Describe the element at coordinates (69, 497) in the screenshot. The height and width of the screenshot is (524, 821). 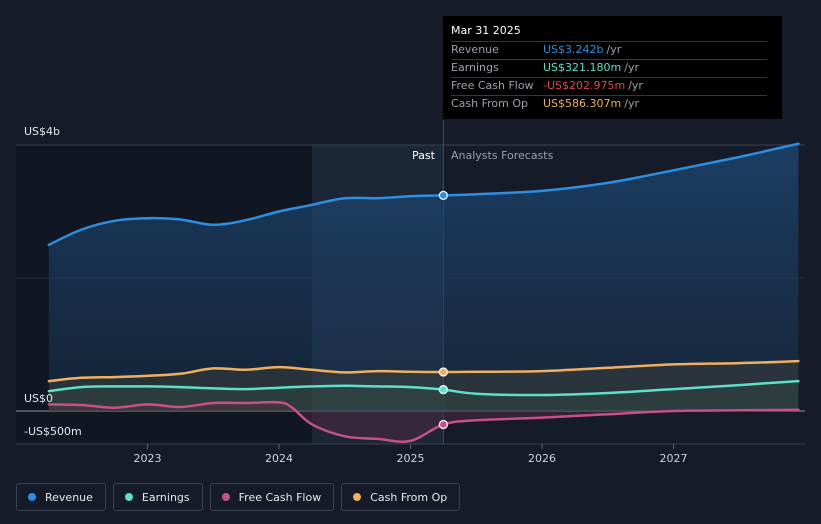
I see `legend-label: Revenue` at that location.